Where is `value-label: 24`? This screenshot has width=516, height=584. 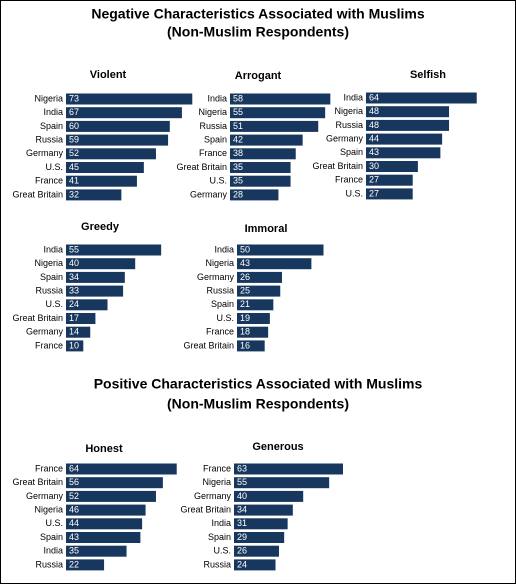 value-label: 24 is located at coordinates (74, 304).